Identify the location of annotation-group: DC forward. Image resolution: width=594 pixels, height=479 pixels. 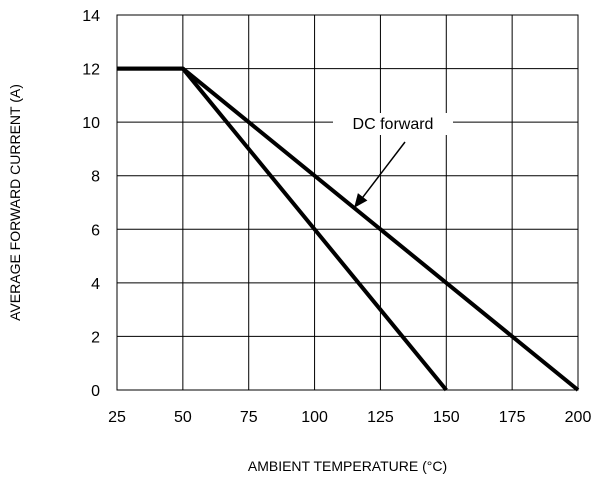
(393, 160).